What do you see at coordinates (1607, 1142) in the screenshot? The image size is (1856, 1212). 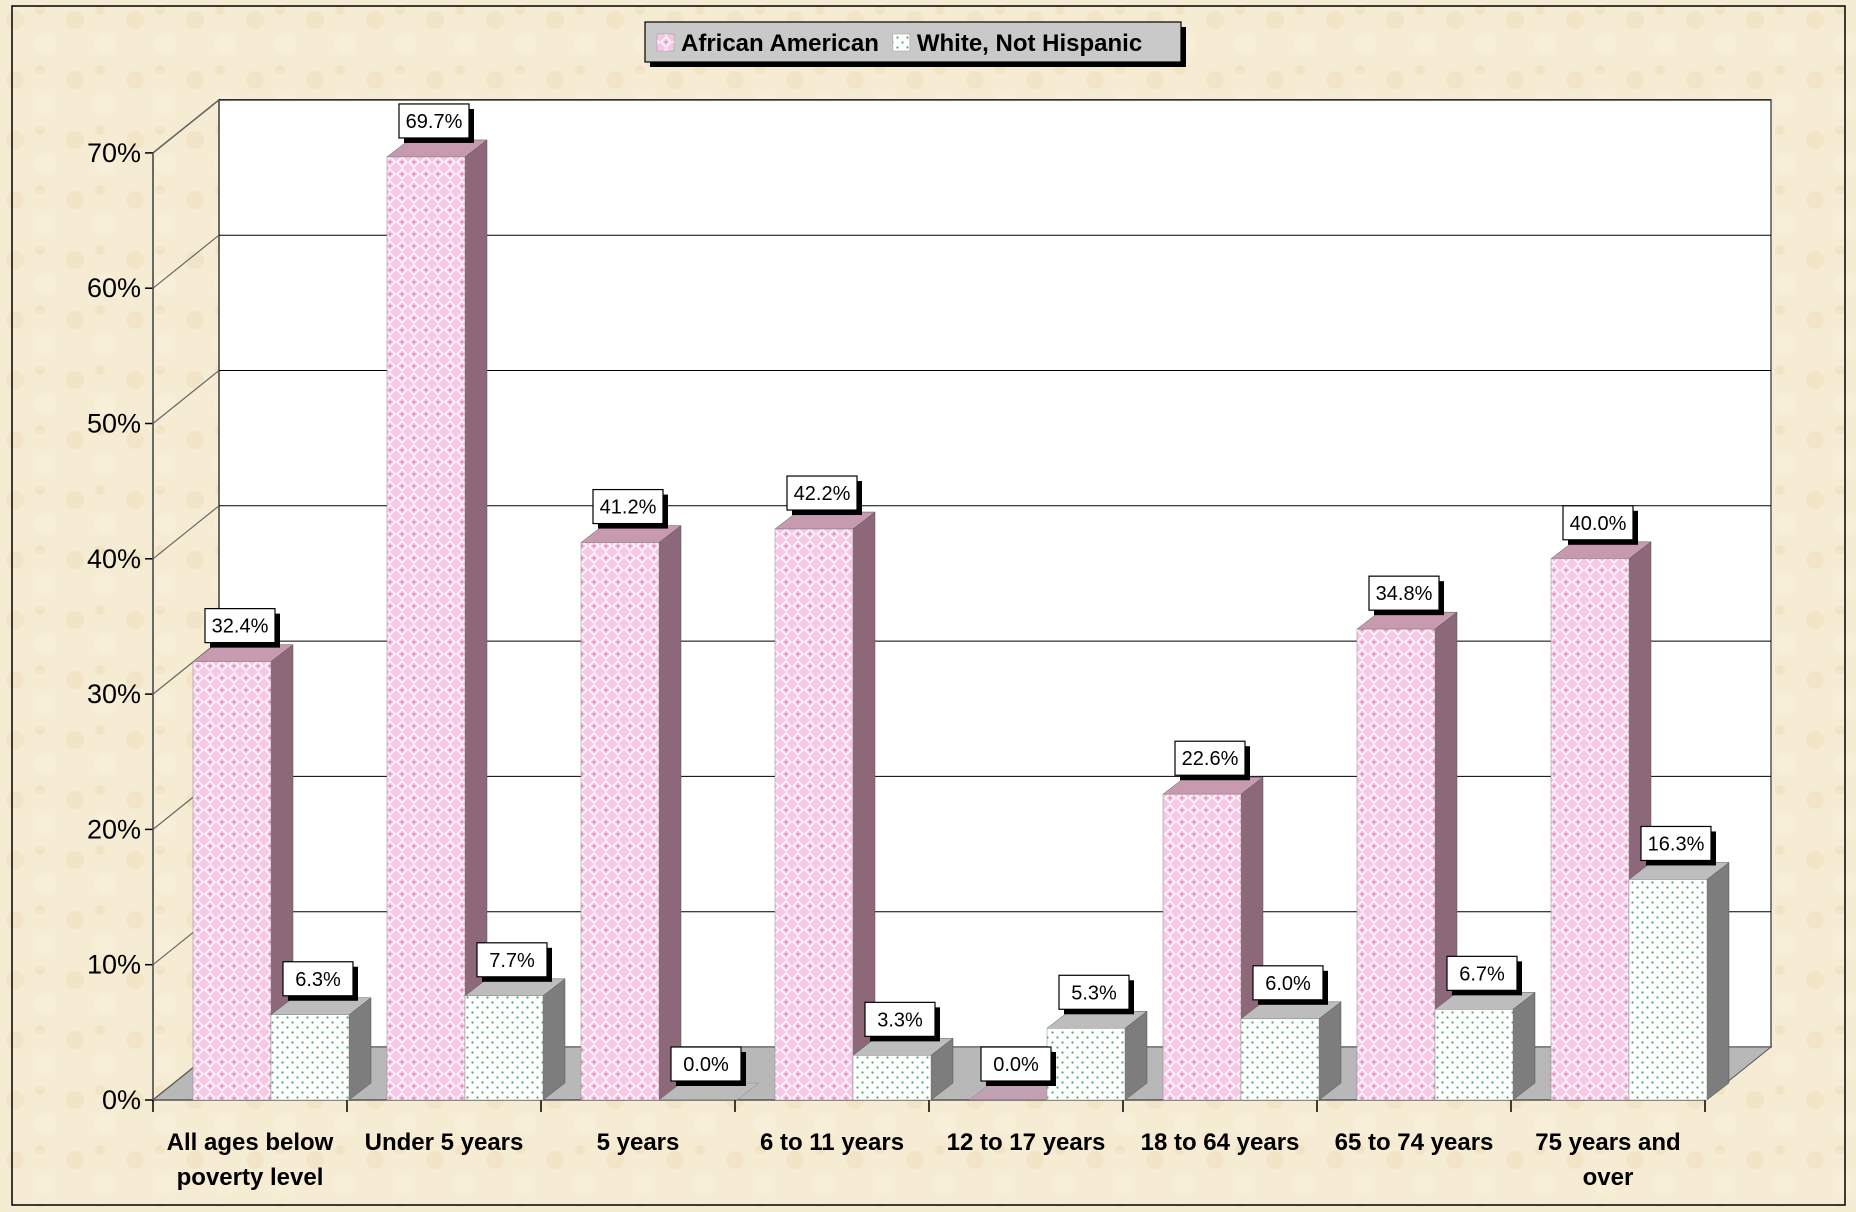 I see `x-category-label: 75 years and` at bounding box center [1607, 1142].